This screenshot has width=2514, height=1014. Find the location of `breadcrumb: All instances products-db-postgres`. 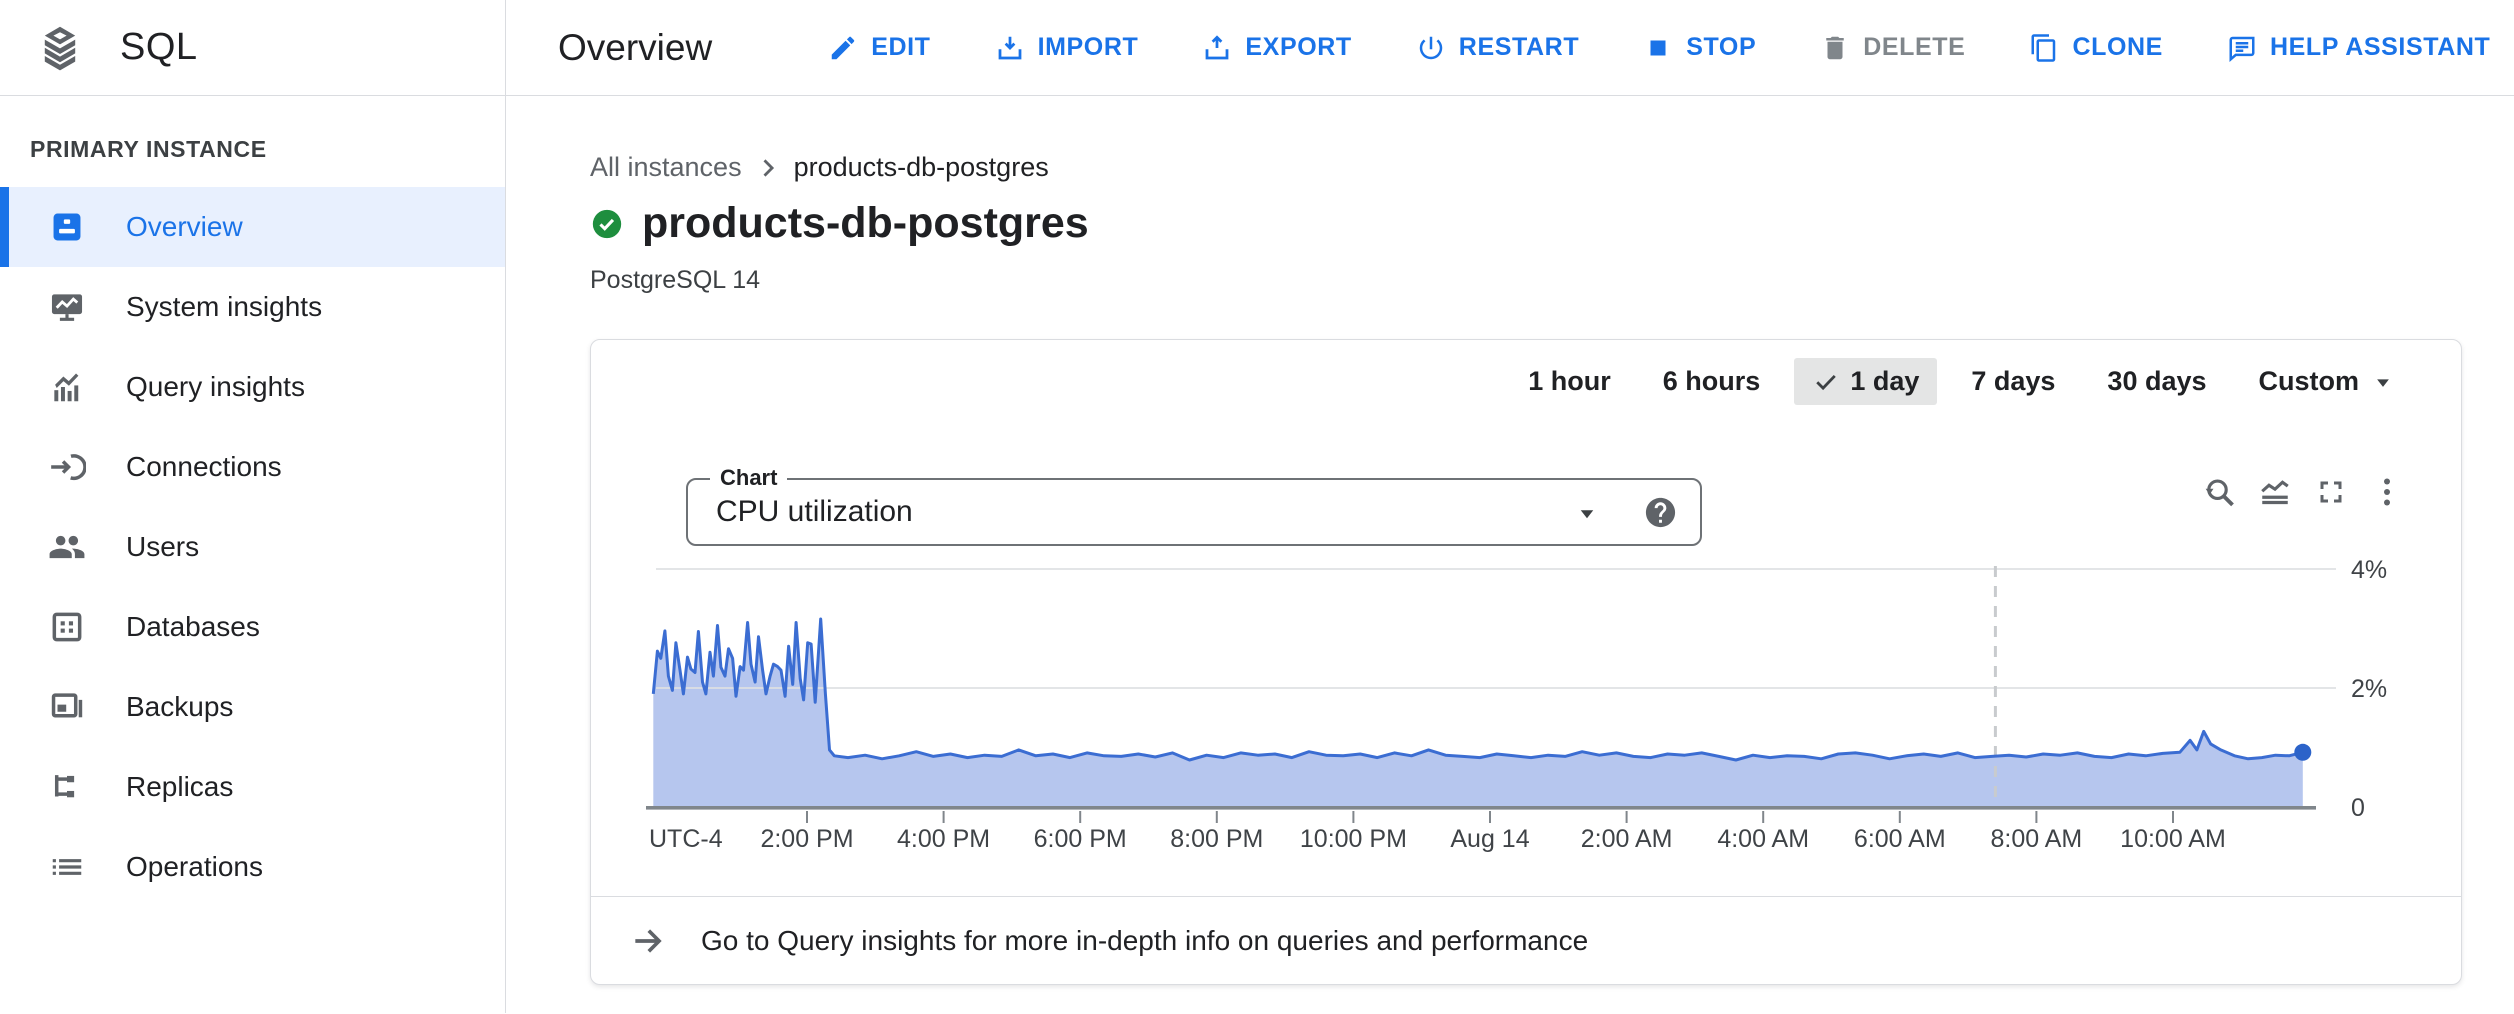

breadcrumb: All instances products-db-postgres is located at coordinates (1552, 167).